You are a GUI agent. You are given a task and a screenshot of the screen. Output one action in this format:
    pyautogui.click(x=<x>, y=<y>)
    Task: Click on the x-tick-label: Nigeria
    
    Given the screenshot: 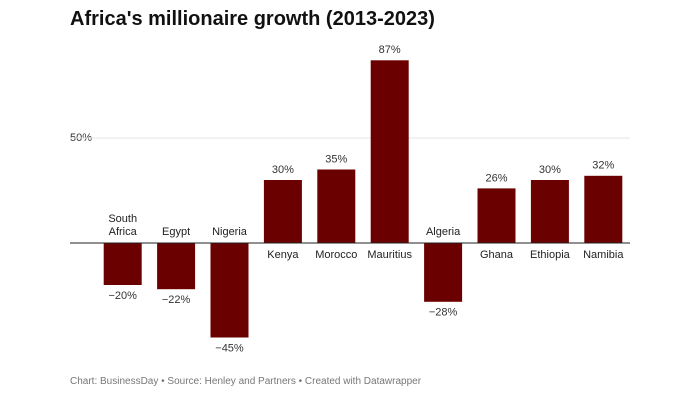 What is the action you would take?
    pyautogui.click(x=229, y=232)
    